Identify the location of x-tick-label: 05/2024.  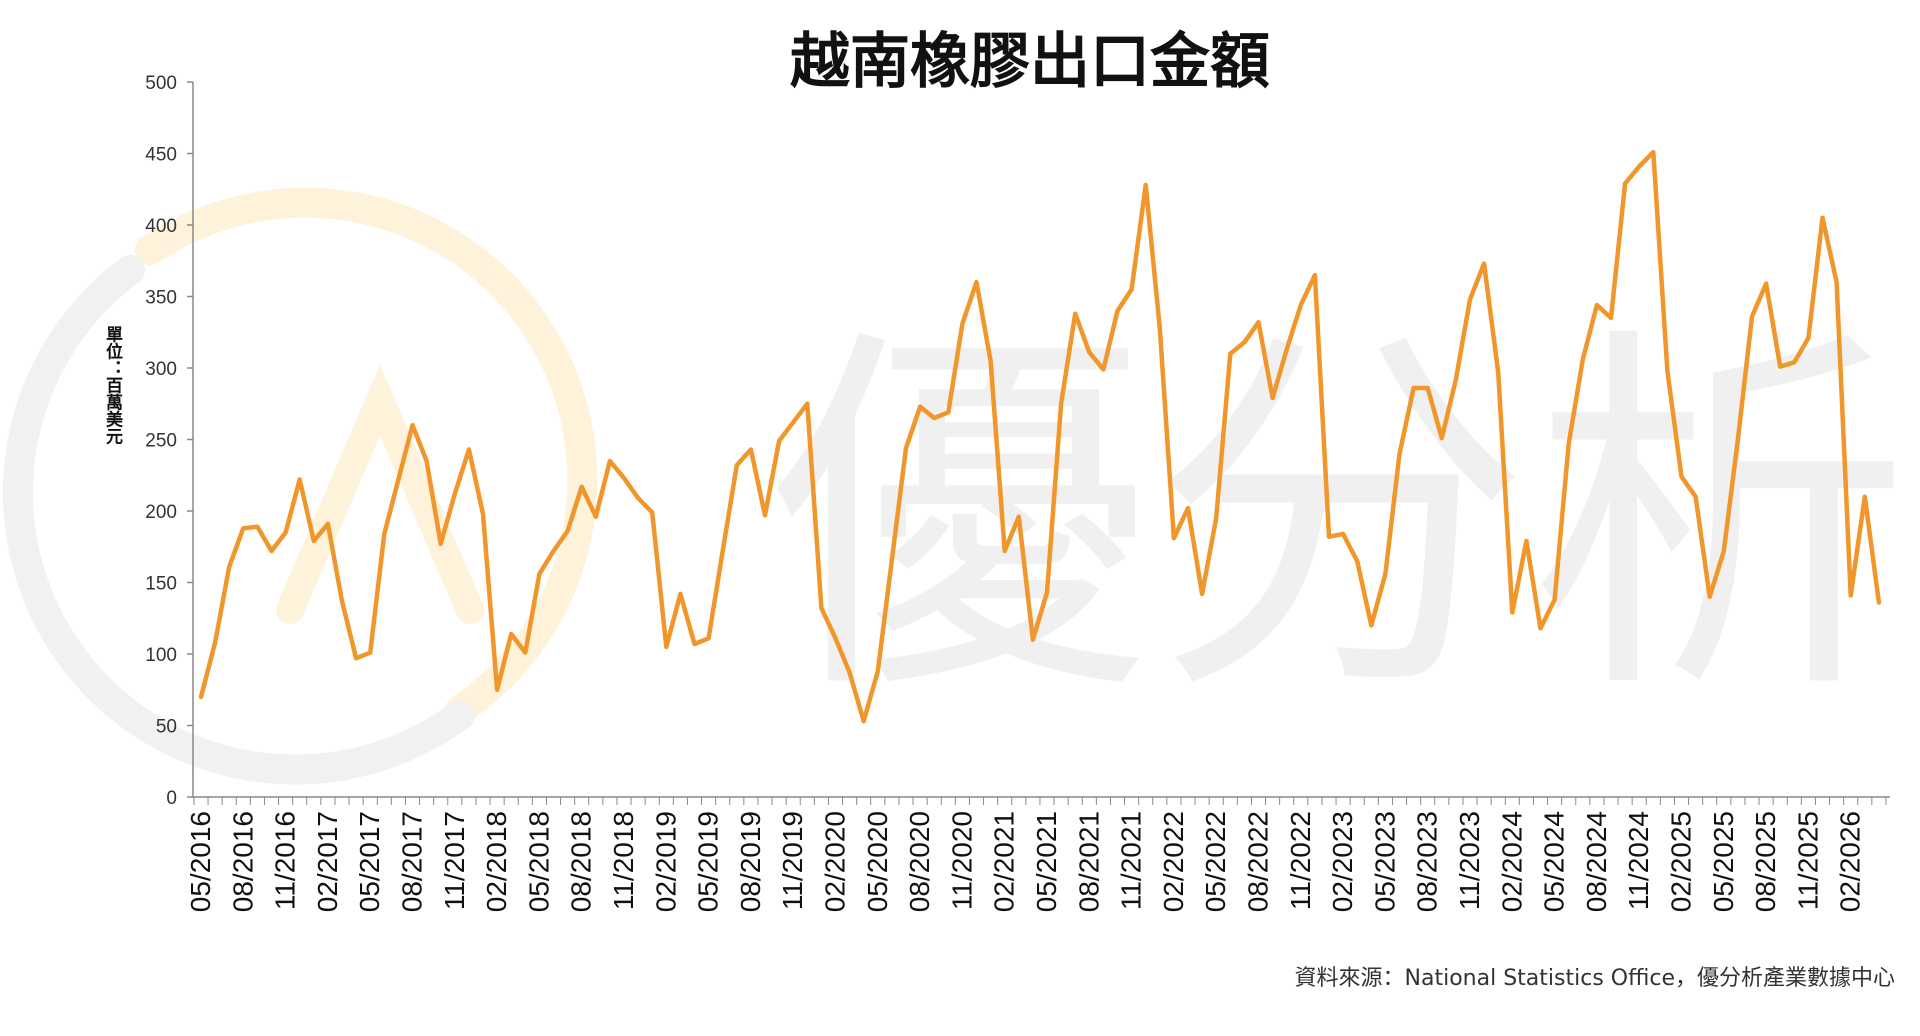
(1554, 861).